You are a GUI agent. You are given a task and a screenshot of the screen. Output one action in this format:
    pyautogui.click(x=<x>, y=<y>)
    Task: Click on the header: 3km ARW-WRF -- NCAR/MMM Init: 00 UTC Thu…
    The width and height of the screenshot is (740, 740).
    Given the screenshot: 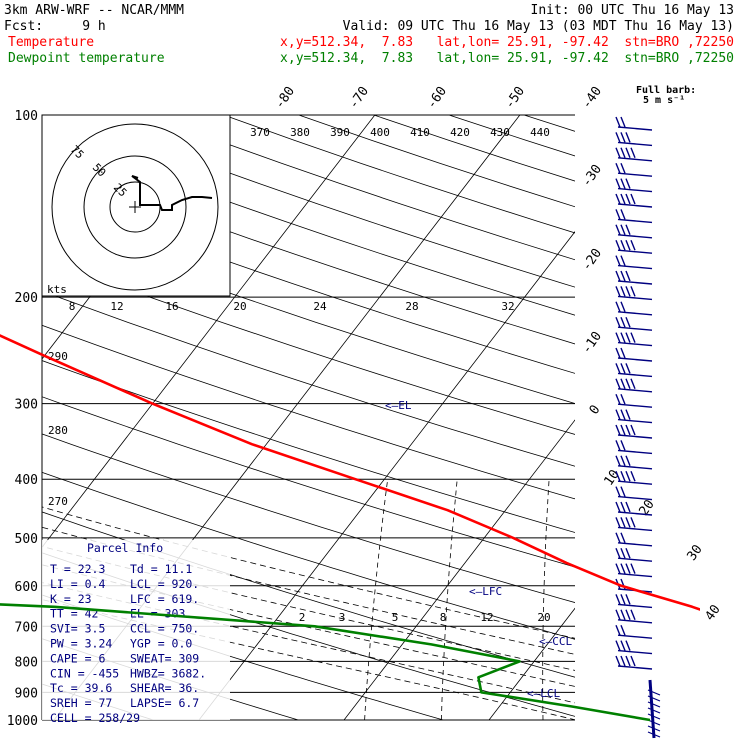 What is the action you would take?
    pyautogui.click(x=369, y=34)
    